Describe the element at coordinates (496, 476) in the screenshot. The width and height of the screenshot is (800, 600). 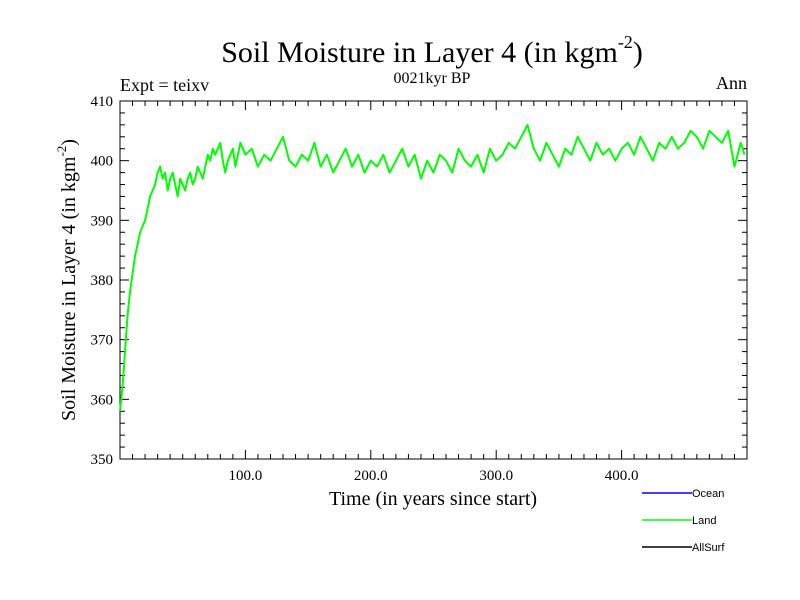
I see `x-tick-label: 300.0` at that location.